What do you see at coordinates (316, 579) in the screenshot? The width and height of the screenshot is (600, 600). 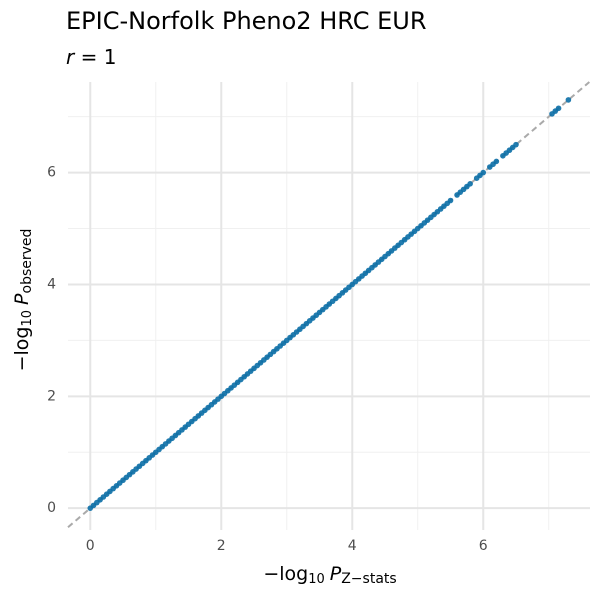 I see `x-label-sub: 10` at bounding box center [316, 579].